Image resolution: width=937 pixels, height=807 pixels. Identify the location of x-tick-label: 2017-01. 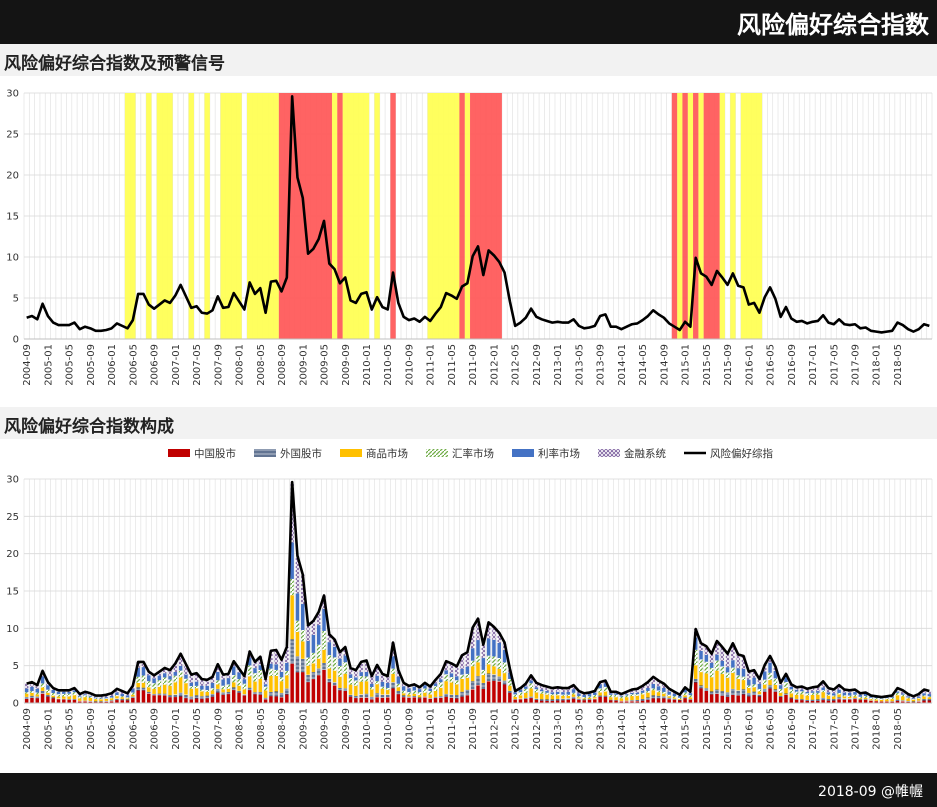
(813, 729).